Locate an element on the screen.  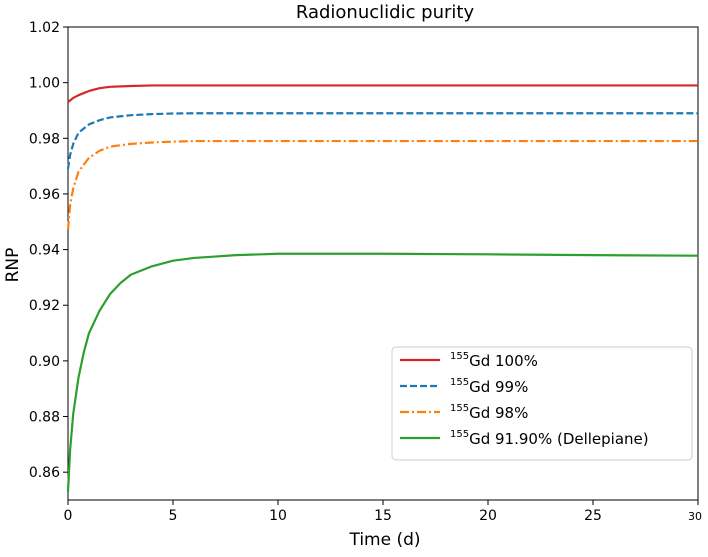
y-tick-label: 0.98 is located at coordinates (44, 139).